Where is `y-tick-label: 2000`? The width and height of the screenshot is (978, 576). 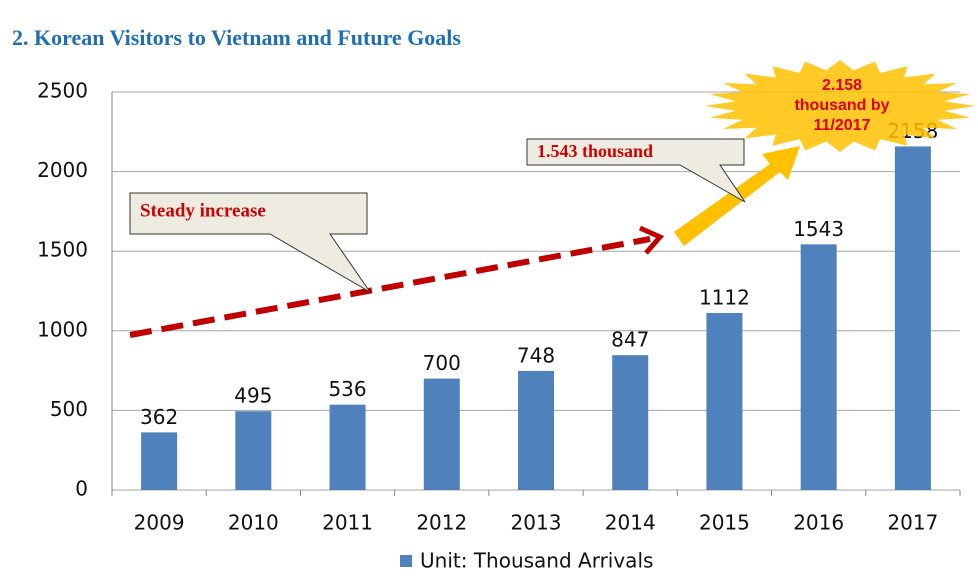
y-tick-label: 2000 is located at coordinates (62, 170).